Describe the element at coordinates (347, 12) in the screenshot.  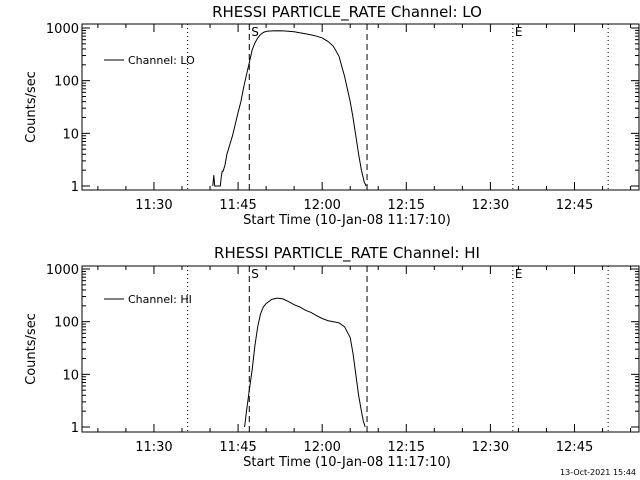
I see `plot-title: RHESSI PARTICLE_RATE Channel: LO` at that location.